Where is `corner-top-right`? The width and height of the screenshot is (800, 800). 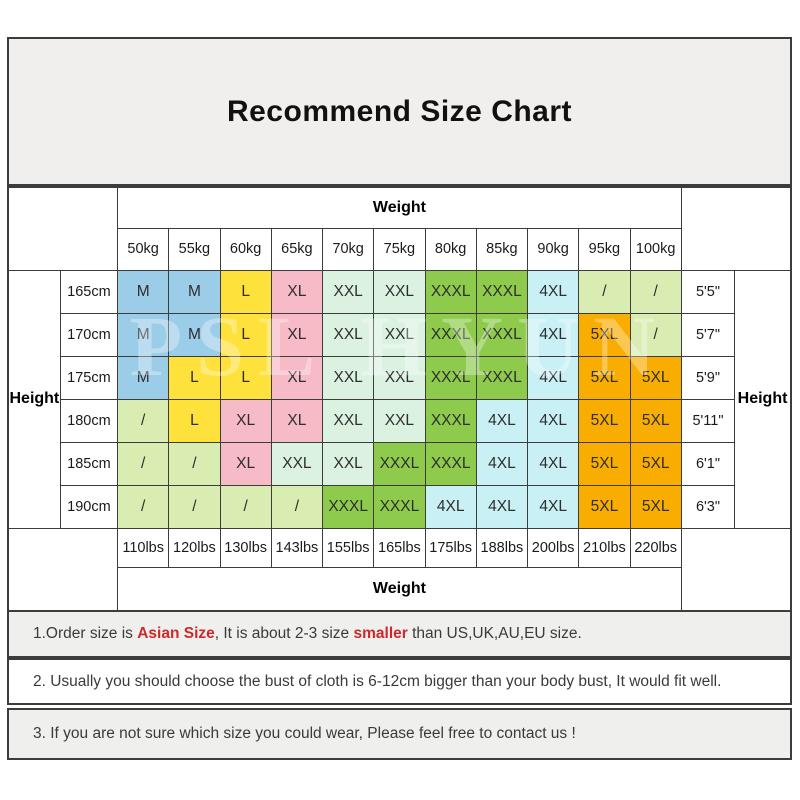 corner-top-right is located at coordinates (736, 228).